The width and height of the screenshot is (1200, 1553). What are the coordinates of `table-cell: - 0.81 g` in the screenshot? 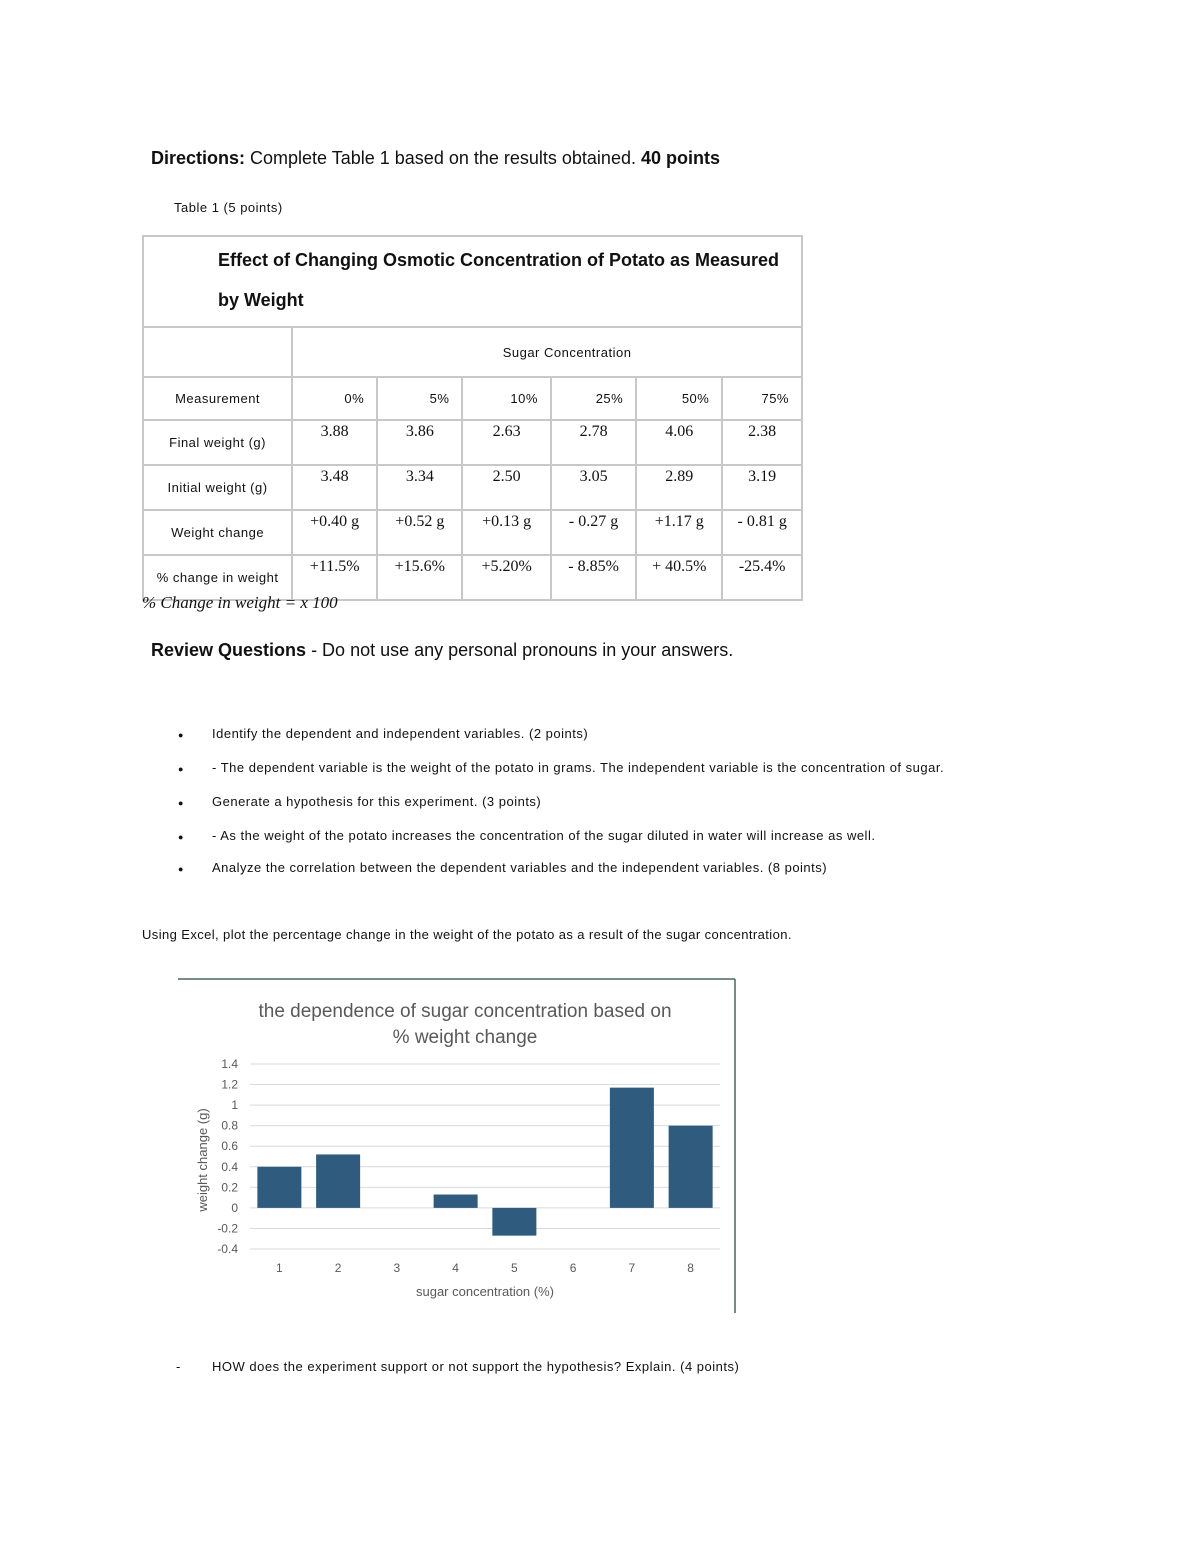 It's located at (762, 532).